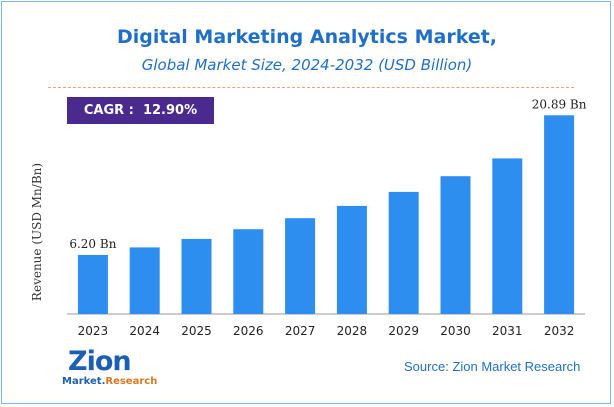 The width and height of the screenshot is (614, 407). I want to click on bar-2030, so click(455, 245).